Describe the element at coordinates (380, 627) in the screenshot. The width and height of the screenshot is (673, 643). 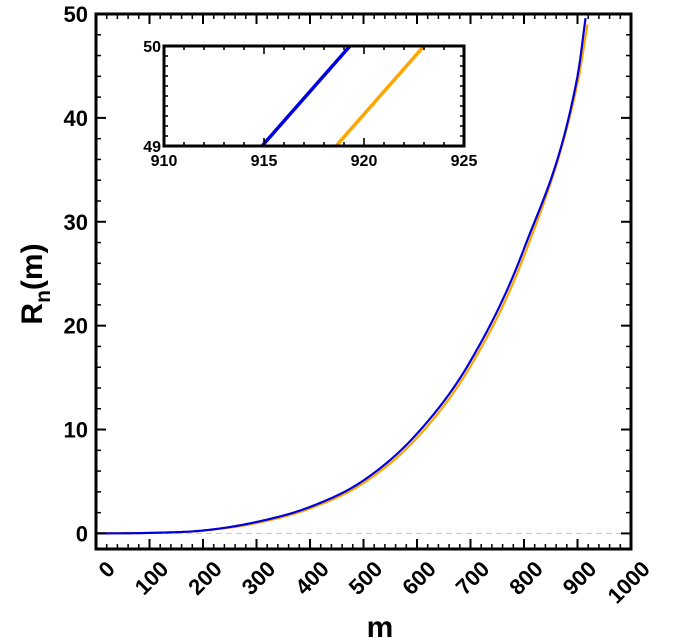
I see `x-axis-title: m` at that location.